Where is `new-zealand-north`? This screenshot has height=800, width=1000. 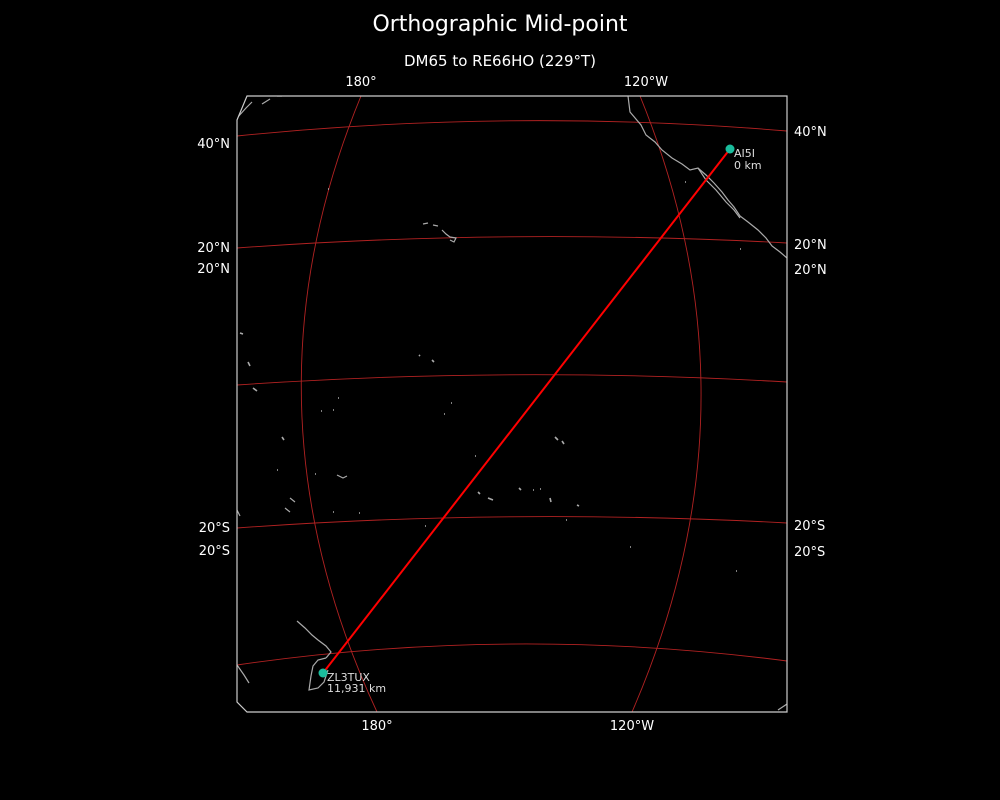 new-zealand-north is located at coordinates (314, 639).